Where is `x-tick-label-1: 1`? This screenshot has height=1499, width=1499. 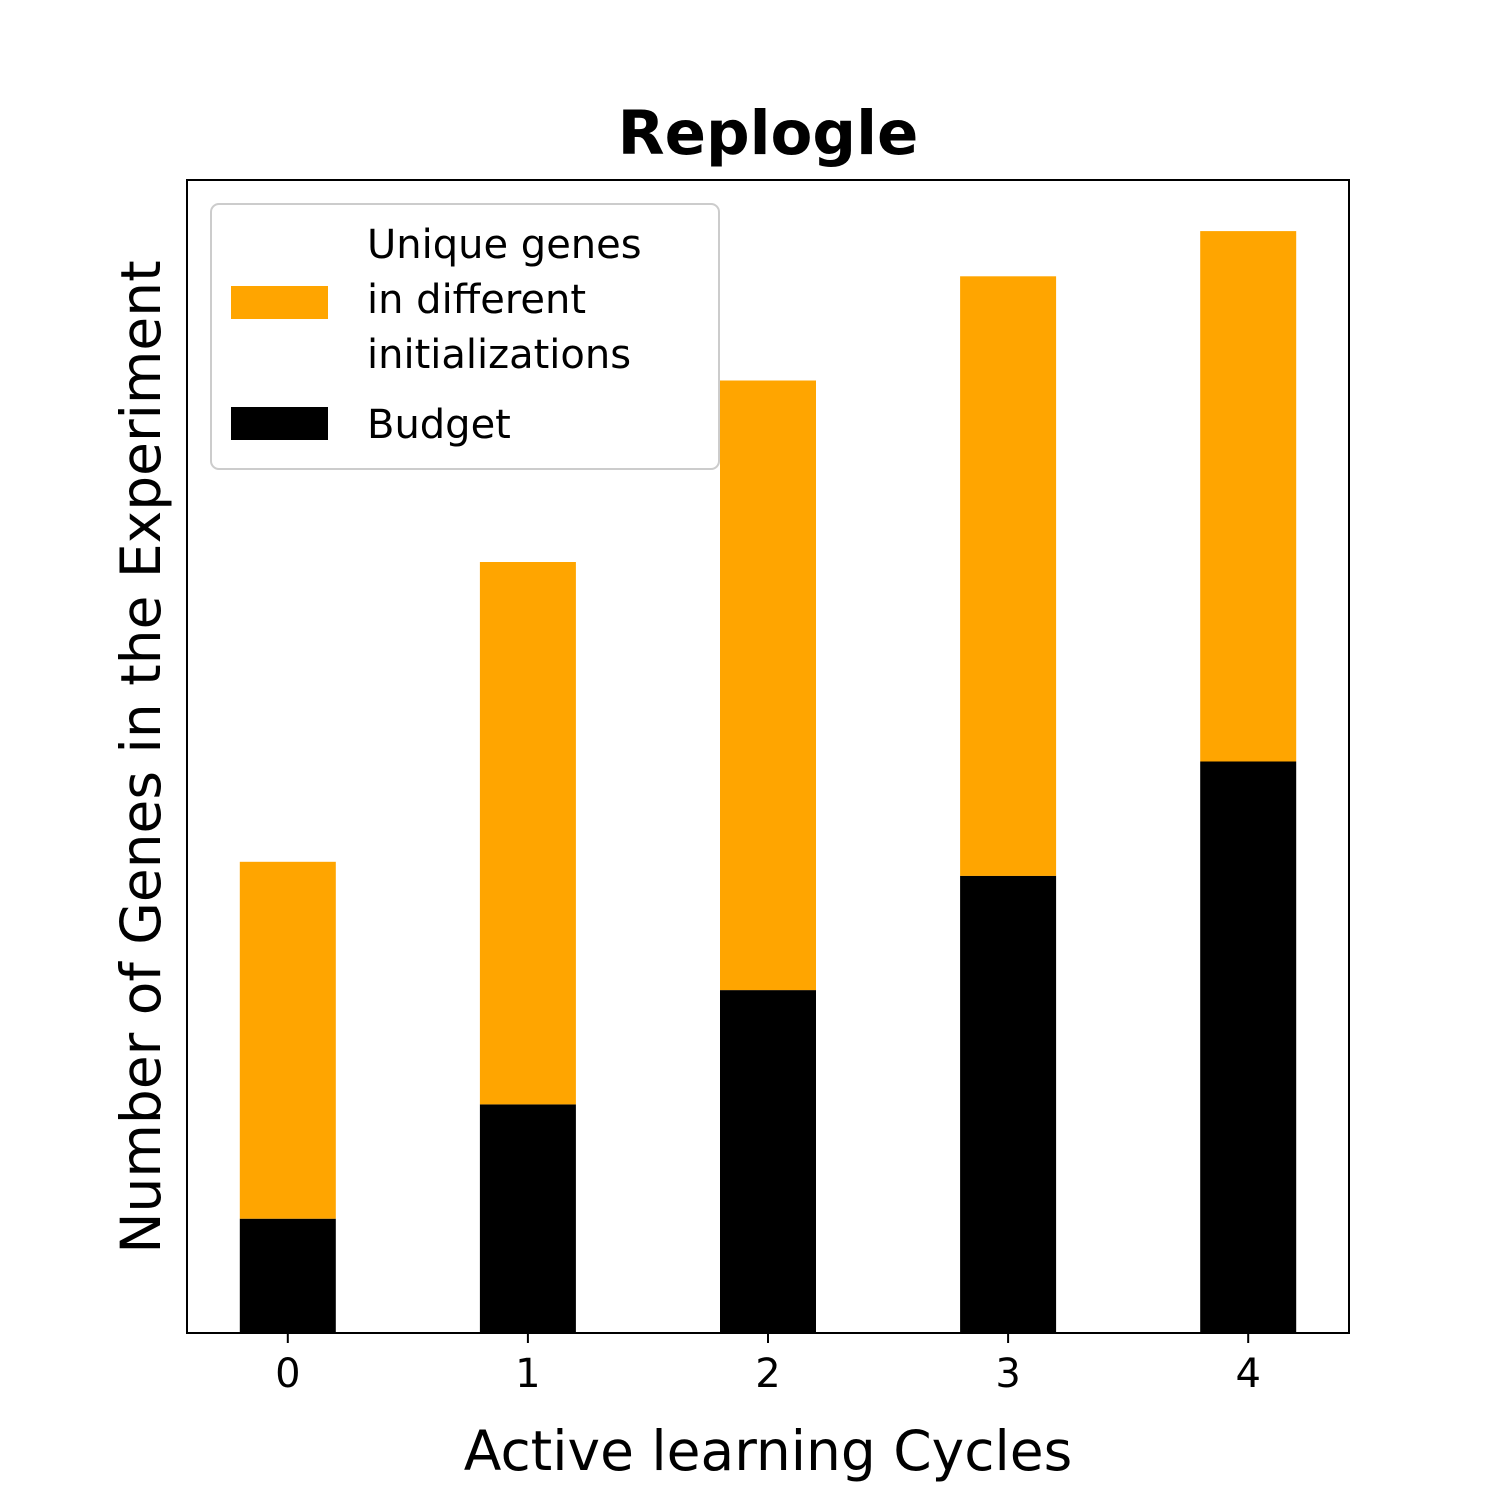
x-tick-label-1: 1 is located at coordinates (527, 1374).